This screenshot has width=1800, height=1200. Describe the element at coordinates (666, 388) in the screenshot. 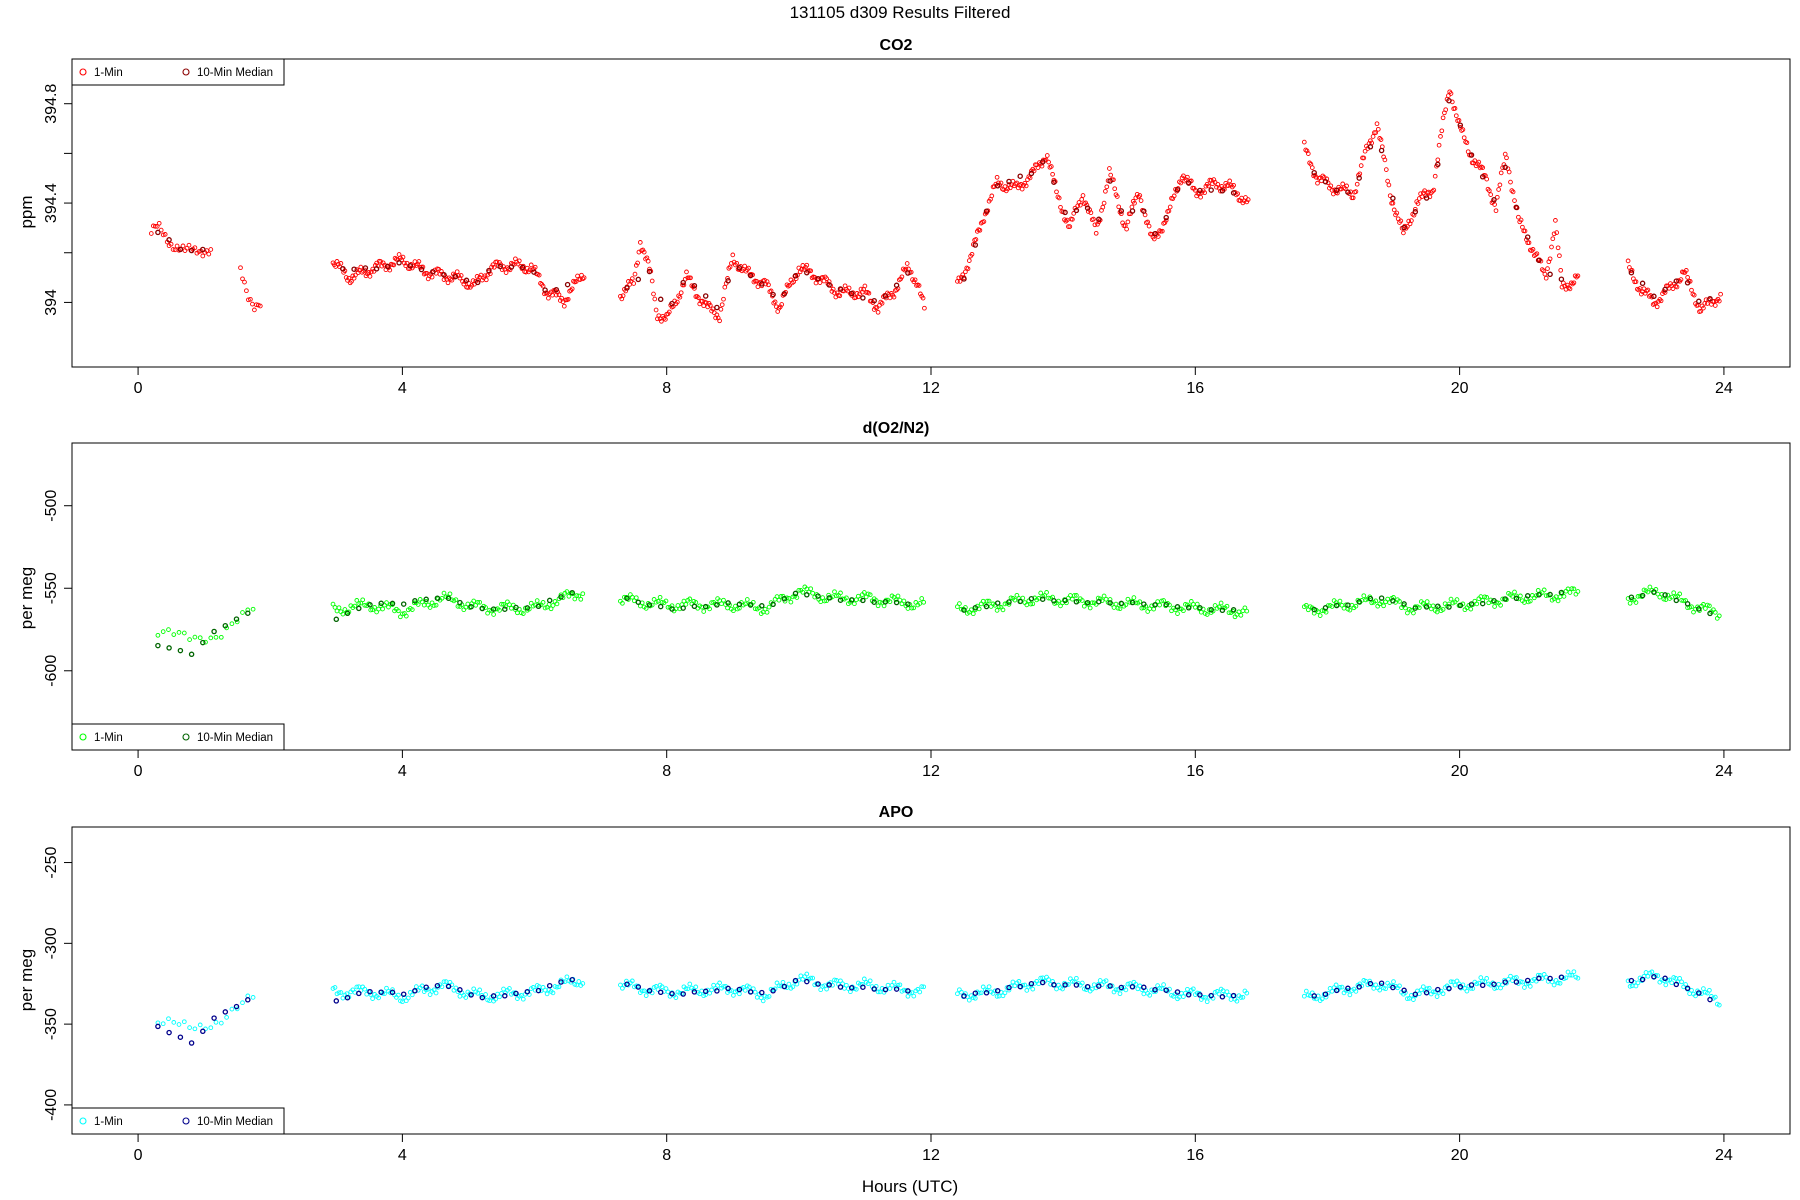

I see `co2-x-tick-label: 8` at that location.